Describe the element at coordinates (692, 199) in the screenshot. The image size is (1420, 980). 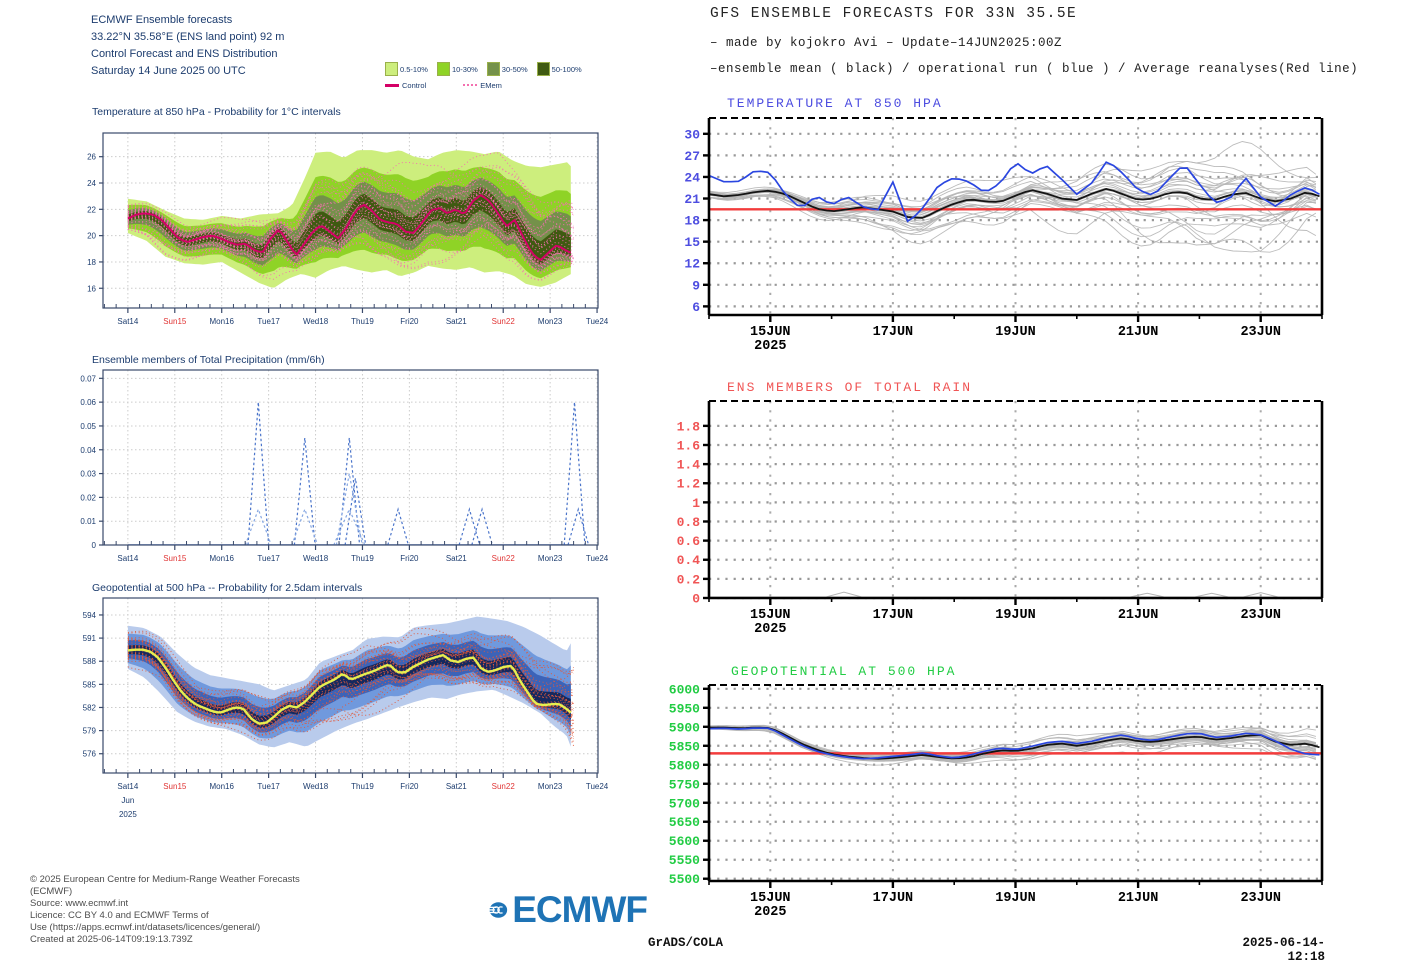
I see `svg-text: 21` at that location.